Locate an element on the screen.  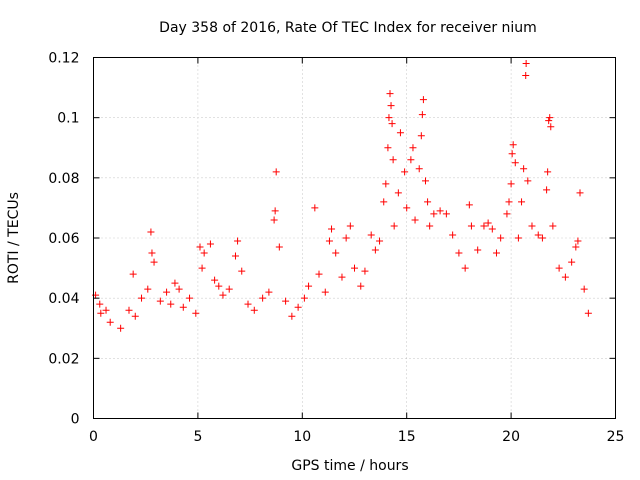
x-tick-label: 0 is located at coordinates (93, 437).